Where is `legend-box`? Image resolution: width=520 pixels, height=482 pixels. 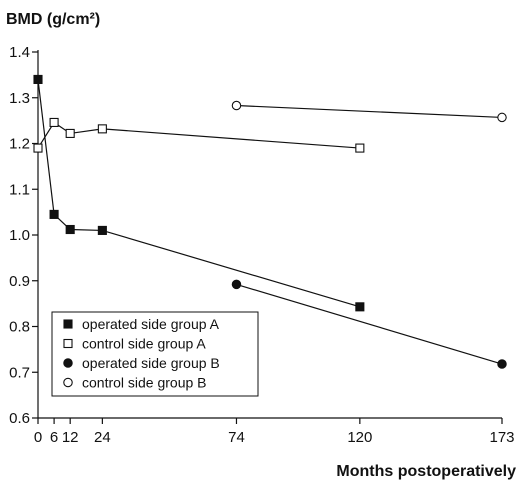 legend-box is located at coordinates (155, 354).